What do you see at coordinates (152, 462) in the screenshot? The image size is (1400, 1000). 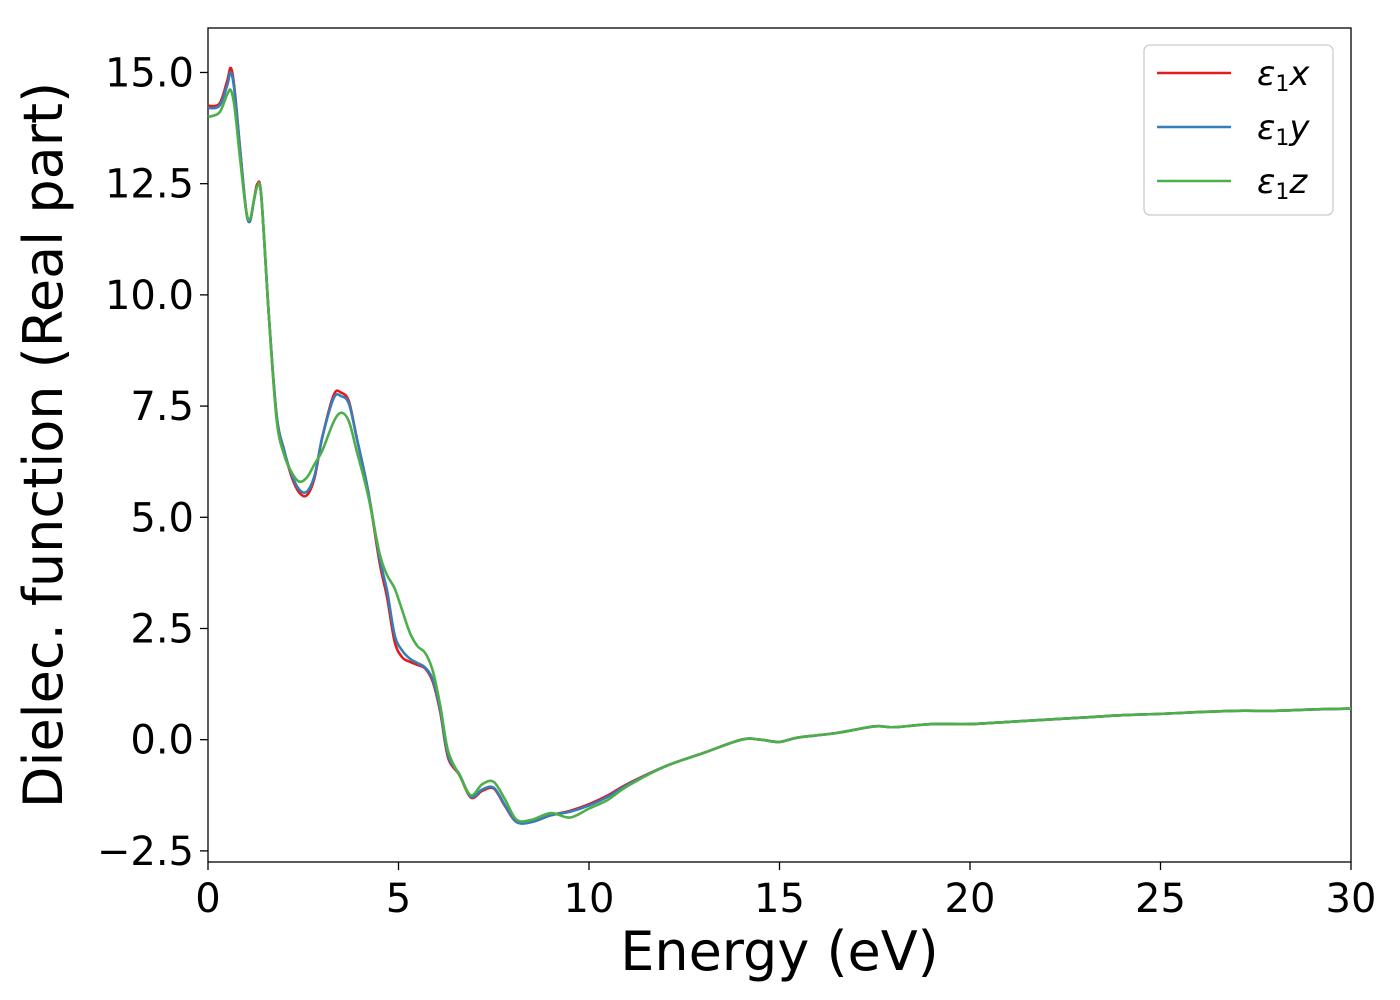 I see `y-axis-ticks: −2.5 0.0 2.5 5.0 7.5 10.0 12.5 15.0` at bounding box center [152, 462].